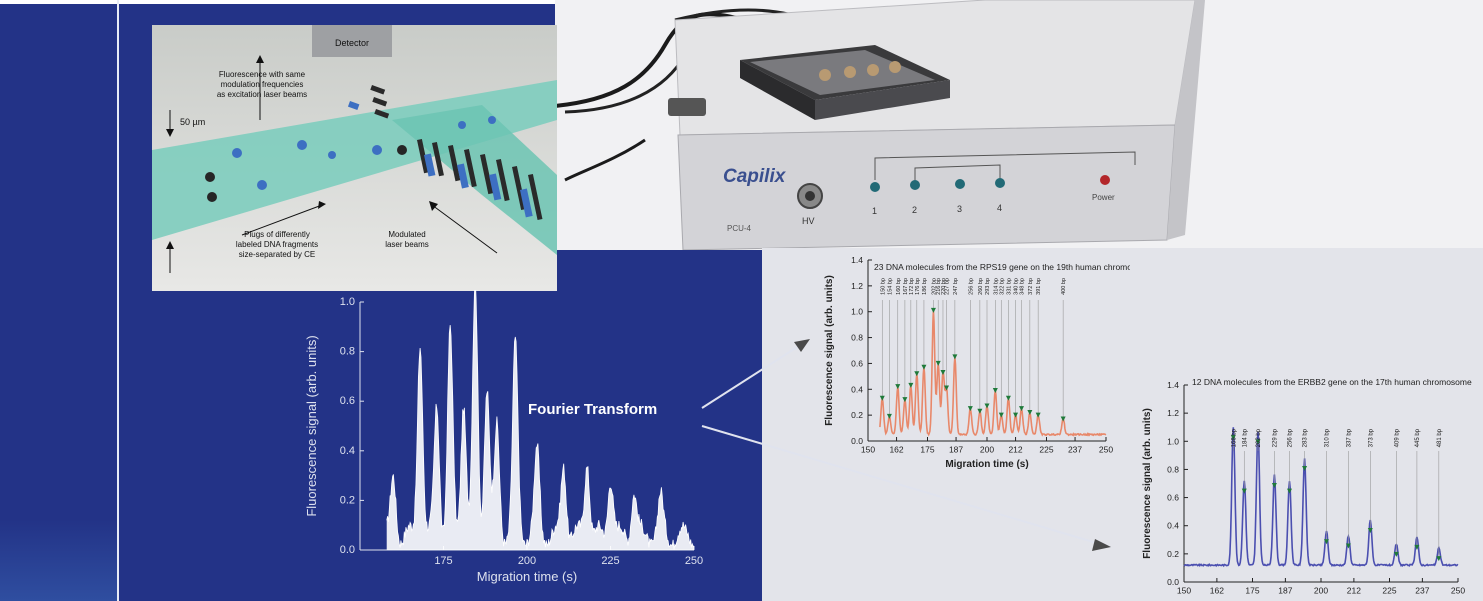  I want to click on laser-stripes, so click(445, 152).